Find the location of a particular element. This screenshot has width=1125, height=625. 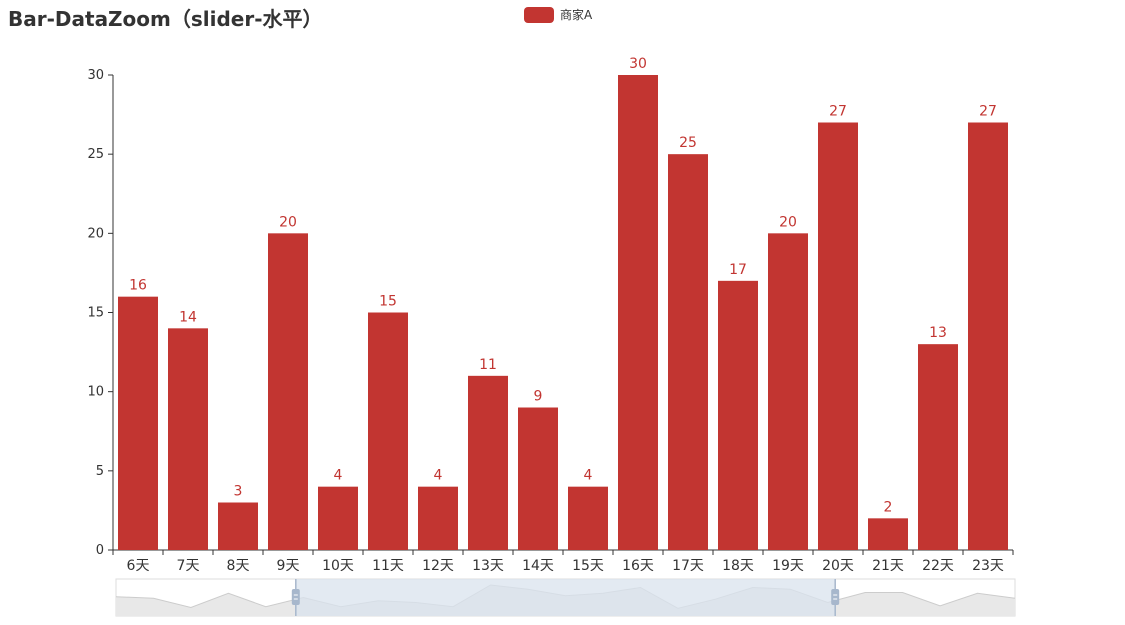

legend-entry-label: 商家A is located at coordinates (576, 15).